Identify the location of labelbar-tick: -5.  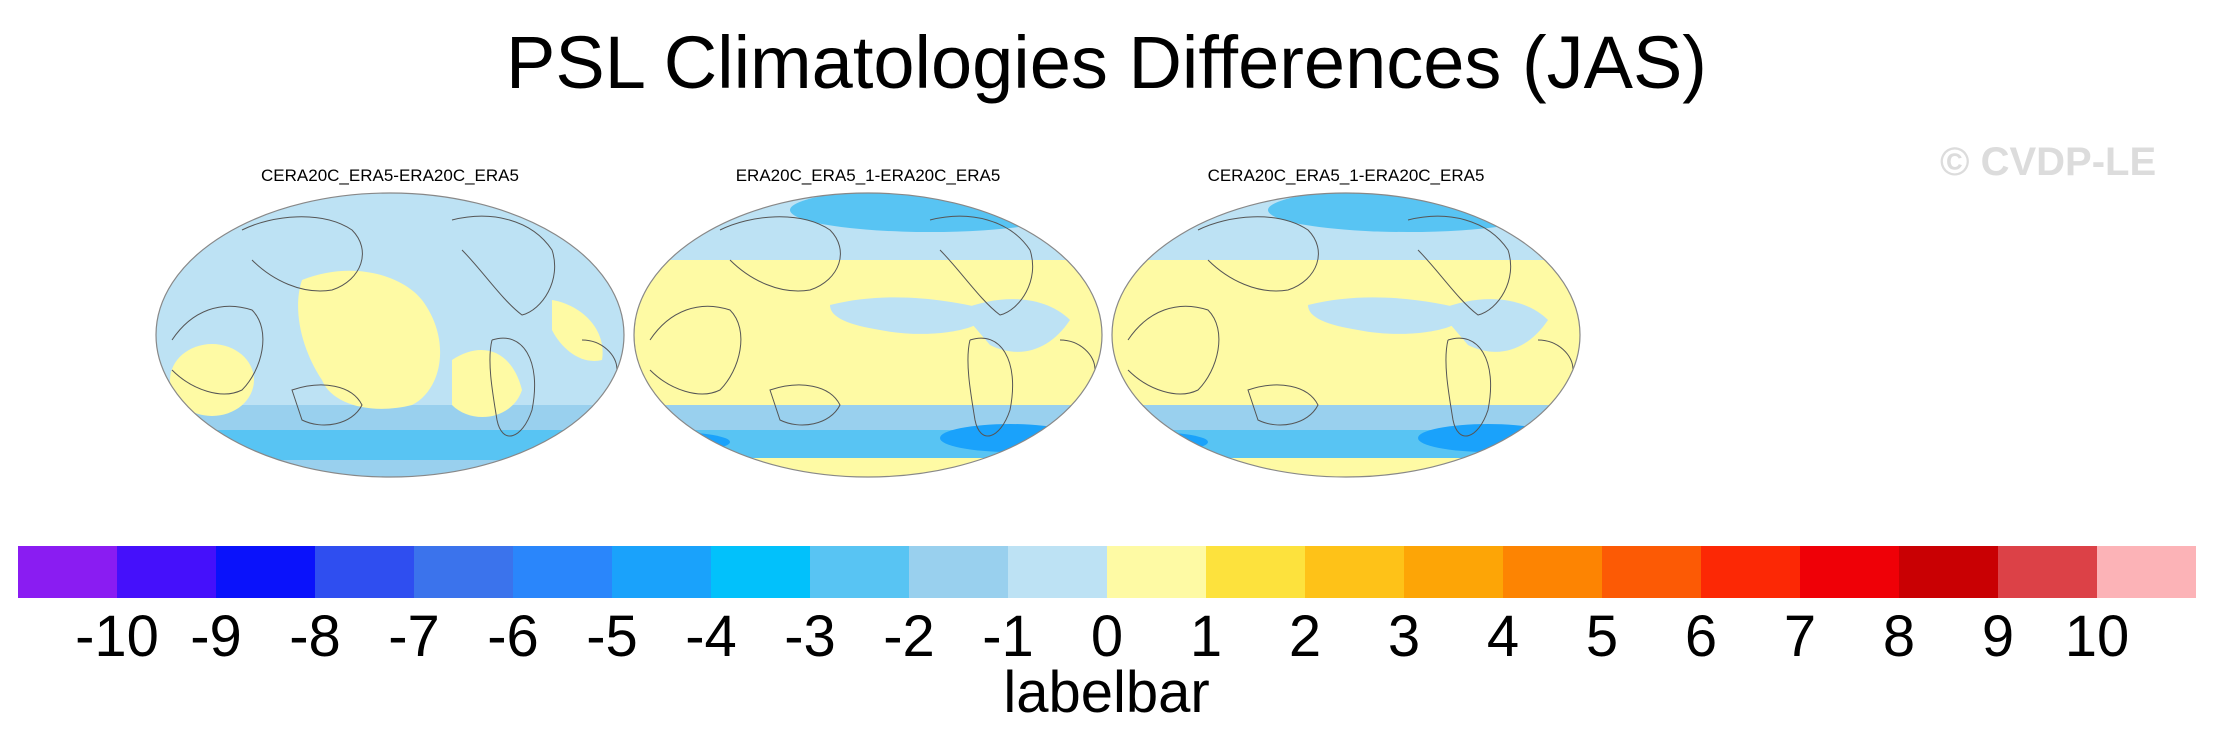
(612, 636).